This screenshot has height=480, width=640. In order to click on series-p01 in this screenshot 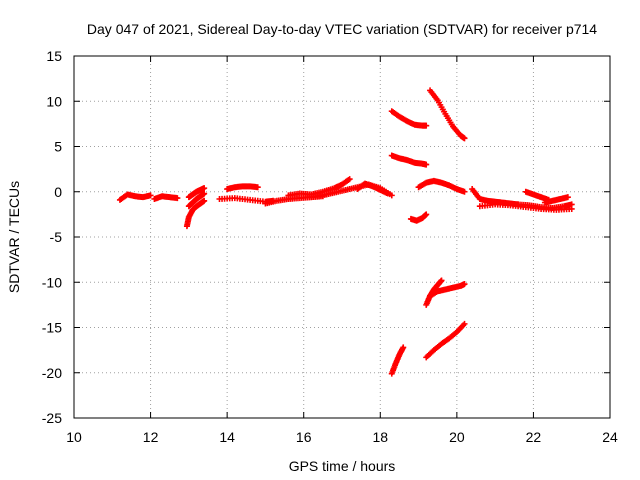, I will do `click(135, 197)`.